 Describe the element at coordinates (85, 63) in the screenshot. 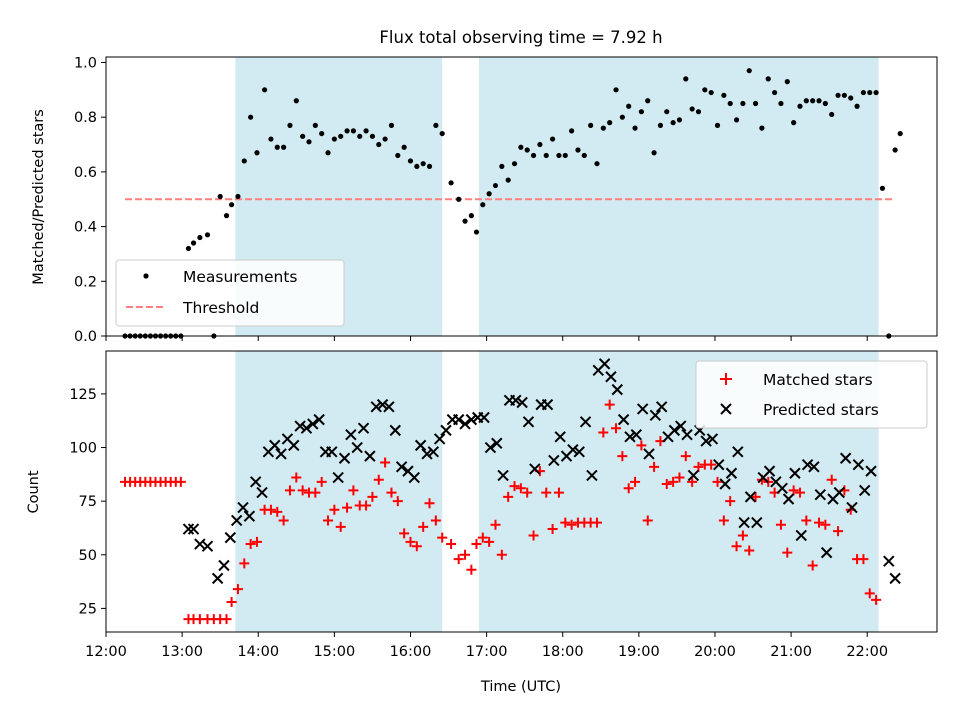

I see `y-tick-label: 1.0` at that location.